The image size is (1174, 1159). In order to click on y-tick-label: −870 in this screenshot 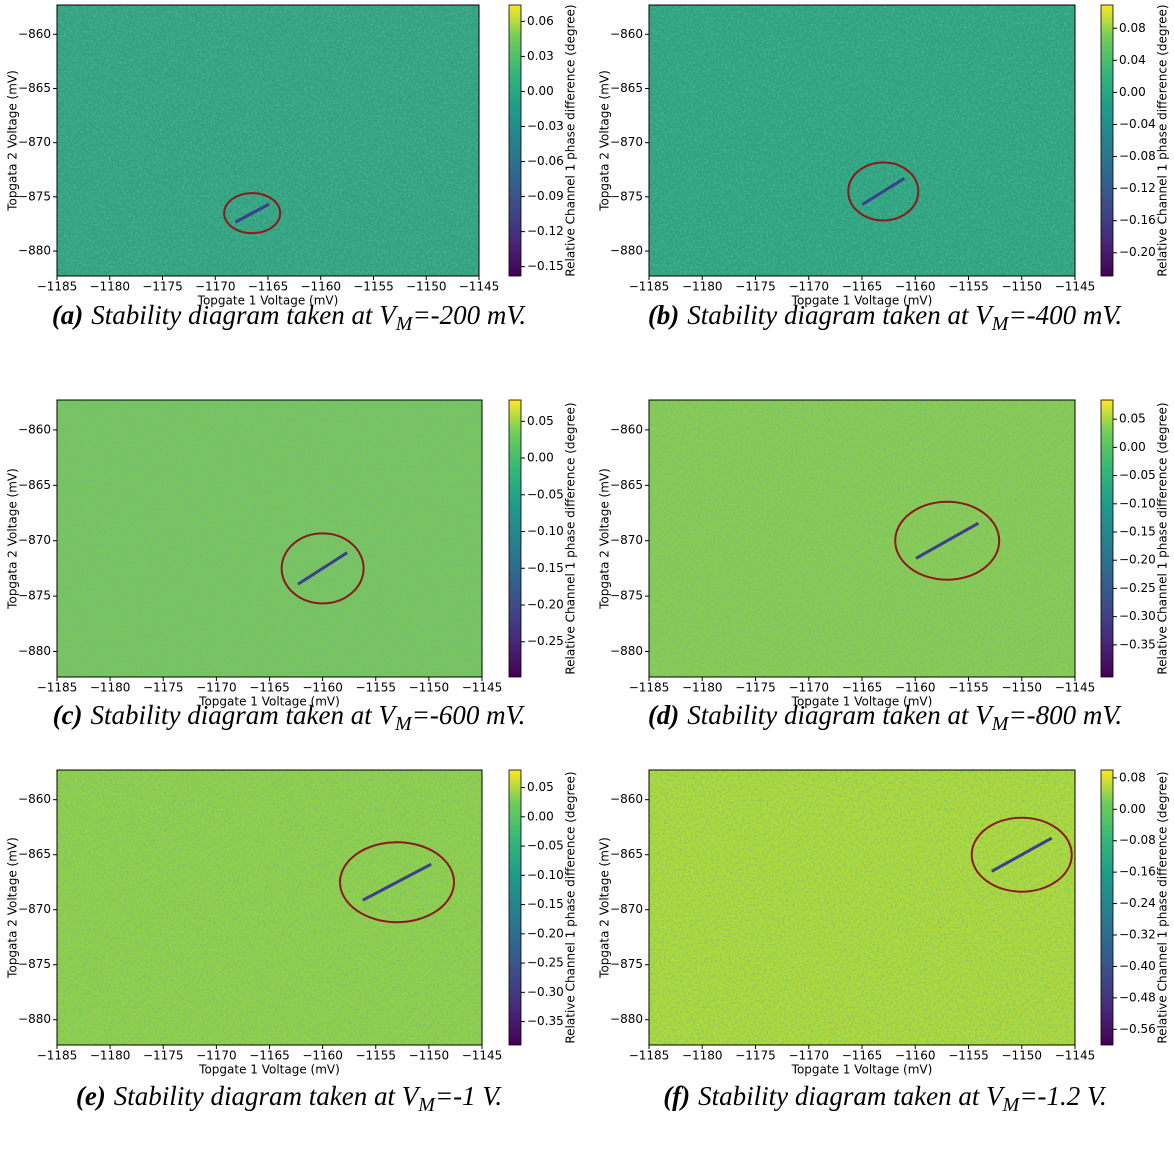, I will do `click(34, 142)`.